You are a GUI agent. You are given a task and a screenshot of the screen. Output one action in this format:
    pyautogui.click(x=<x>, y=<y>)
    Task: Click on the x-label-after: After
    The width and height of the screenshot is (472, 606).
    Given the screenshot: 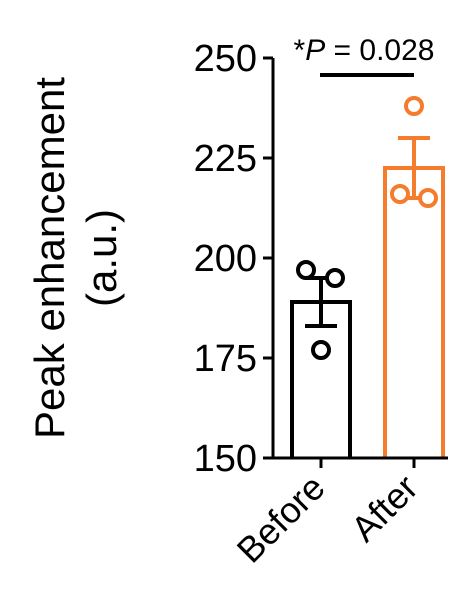 What is the action you would take?
    pyautogui.click(x=384, y=508)
    